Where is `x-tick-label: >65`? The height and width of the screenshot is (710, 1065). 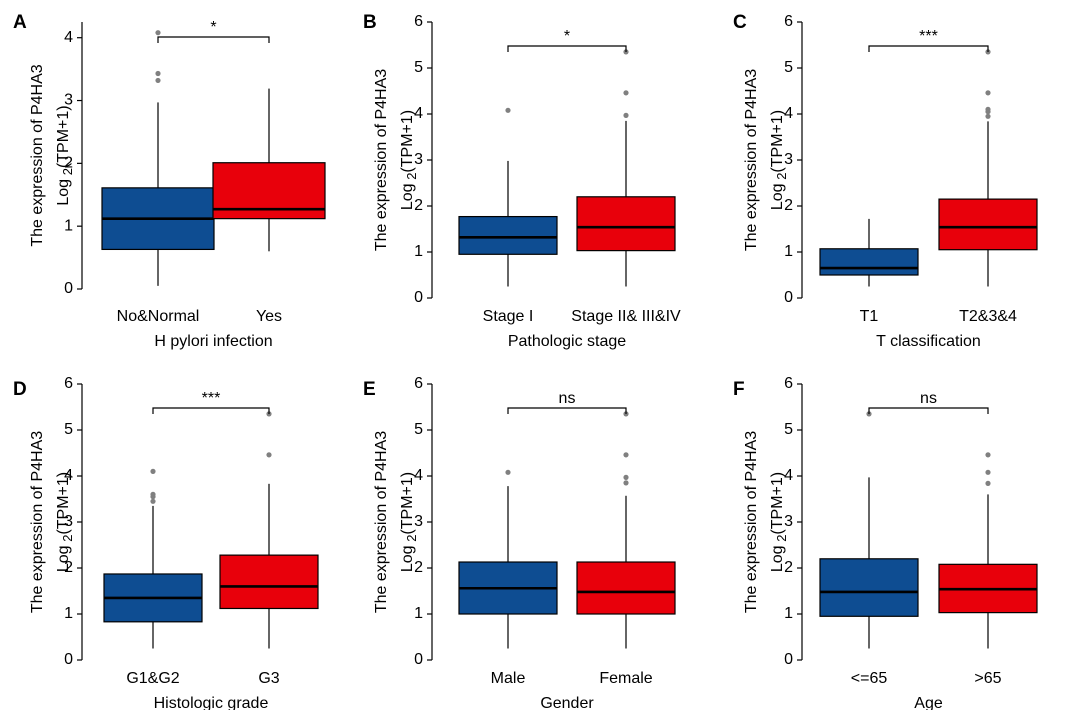
x-tick-label: >65 is located at coordinates (987, 678).